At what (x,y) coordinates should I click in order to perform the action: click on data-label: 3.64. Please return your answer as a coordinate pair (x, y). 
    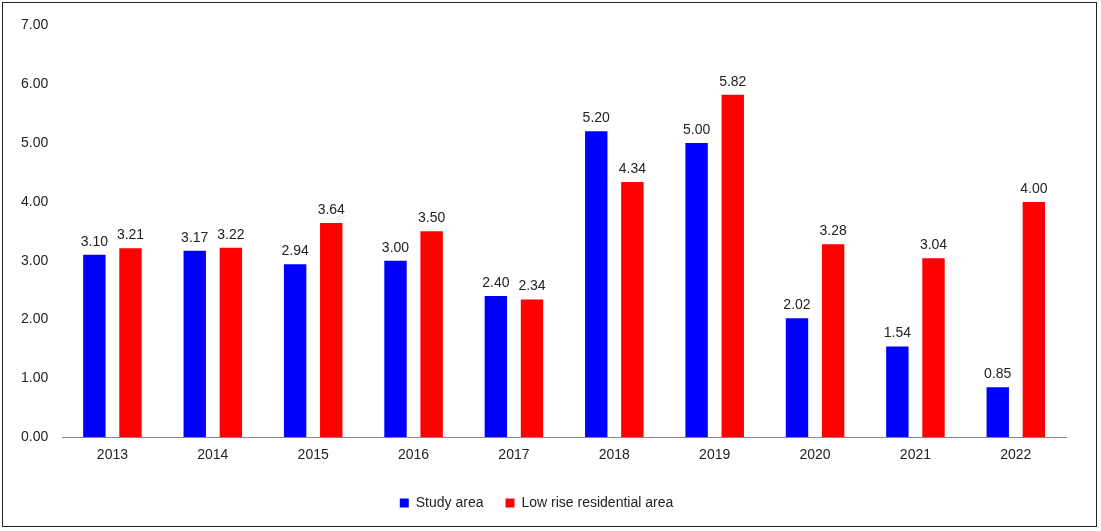
    Looking at the image, I should click on (331, 208).